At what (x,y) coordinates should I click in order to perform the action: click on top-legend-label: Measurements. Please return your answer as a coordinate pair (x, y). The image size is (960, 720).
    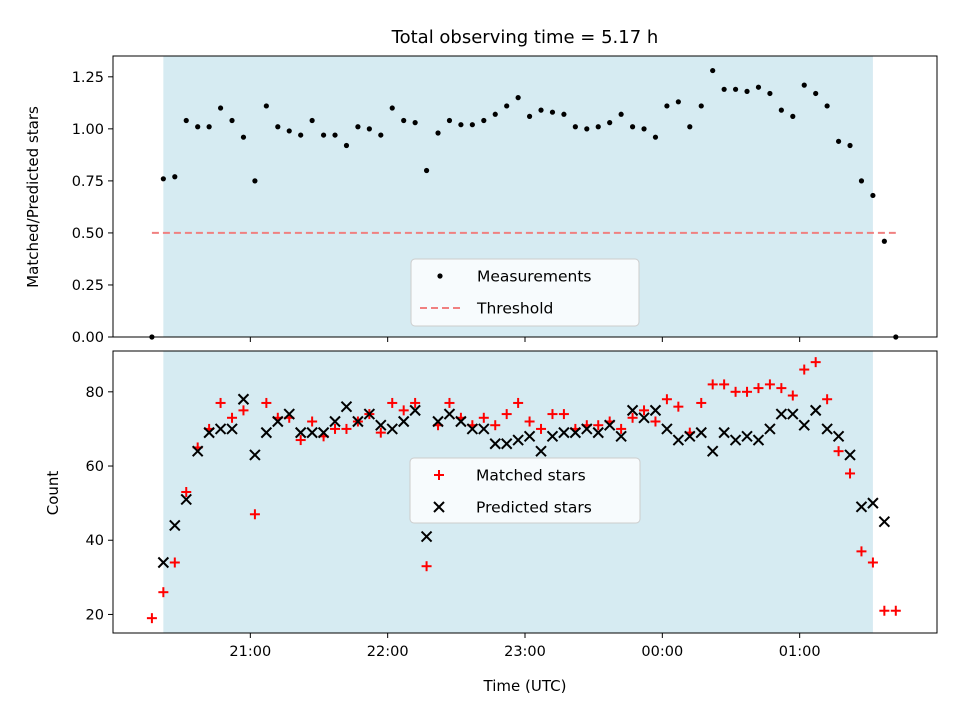
    Looking at the image, I should click on (534, 277).